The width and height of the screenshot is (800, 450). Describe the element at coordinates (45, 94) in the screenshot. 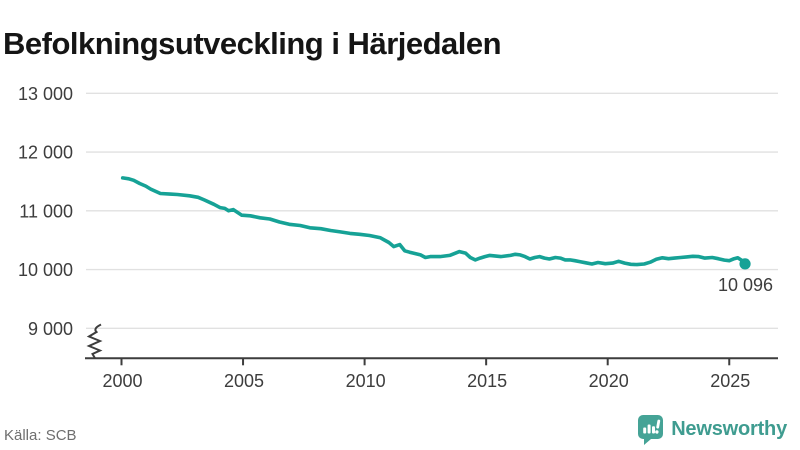

I see `y-axis-tick-label: 13 000` at that location.